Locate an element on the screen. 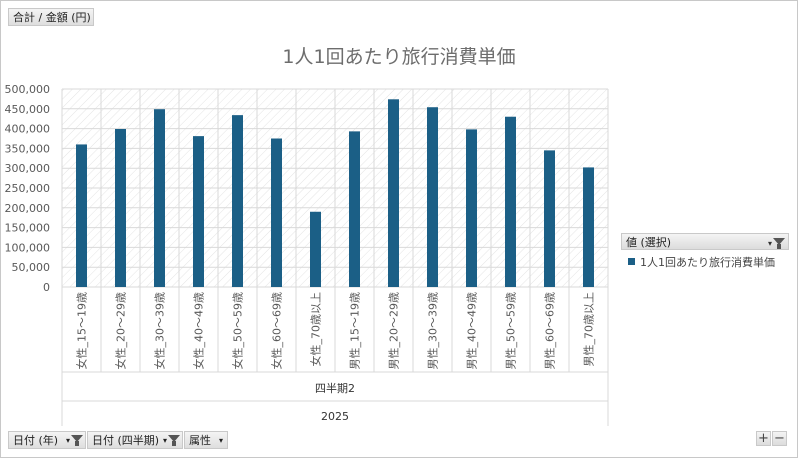 The width and height of the screenshot is (798, 458). x-tick-label: 女性_30～39歳 is located at coordinates (160, 331).